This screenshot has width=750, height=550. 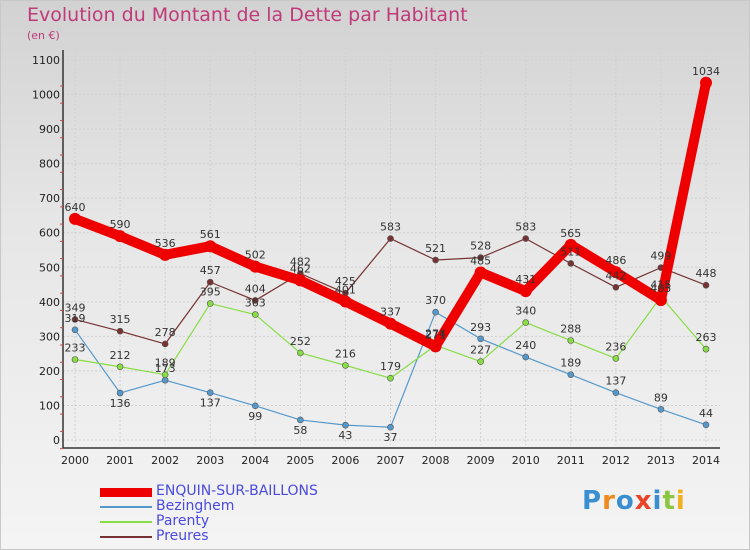 I want to click on data-label: 337, so click(x=390, y=312).